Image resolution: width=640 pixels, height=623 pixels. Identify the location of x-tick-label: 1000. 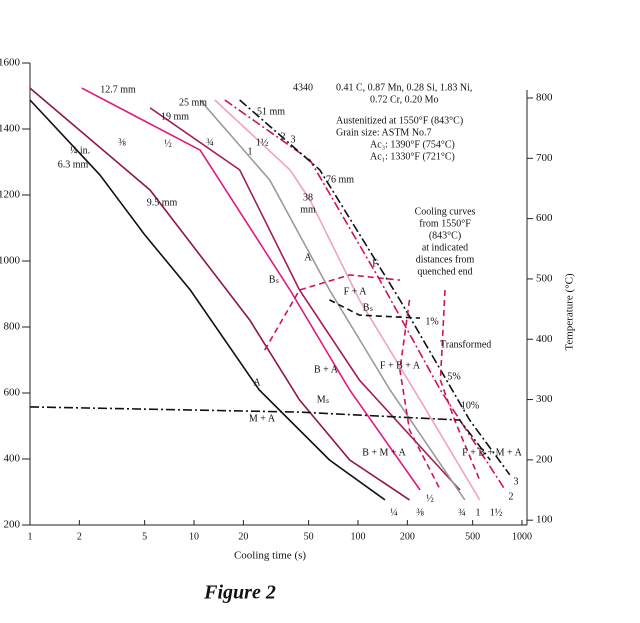
(522, 536).